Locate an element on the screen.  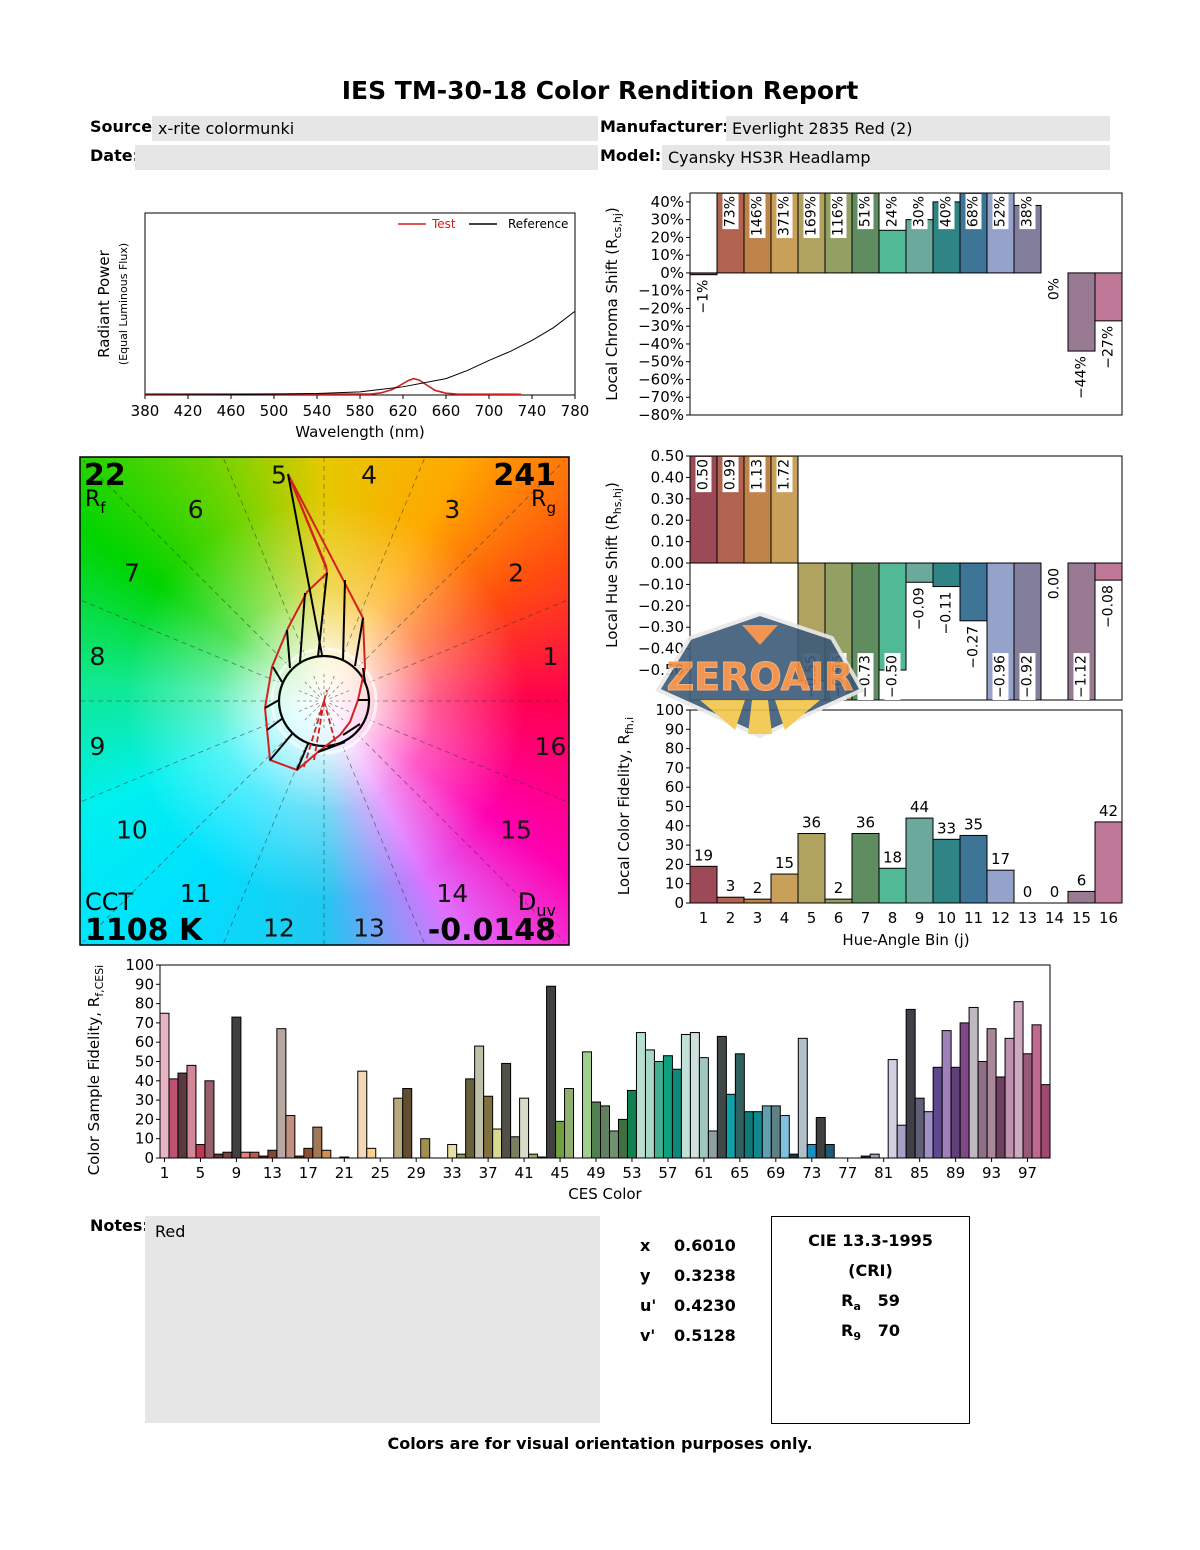
chroma-shift-y-tick-label: −60% is located at coordinates (661, 379).